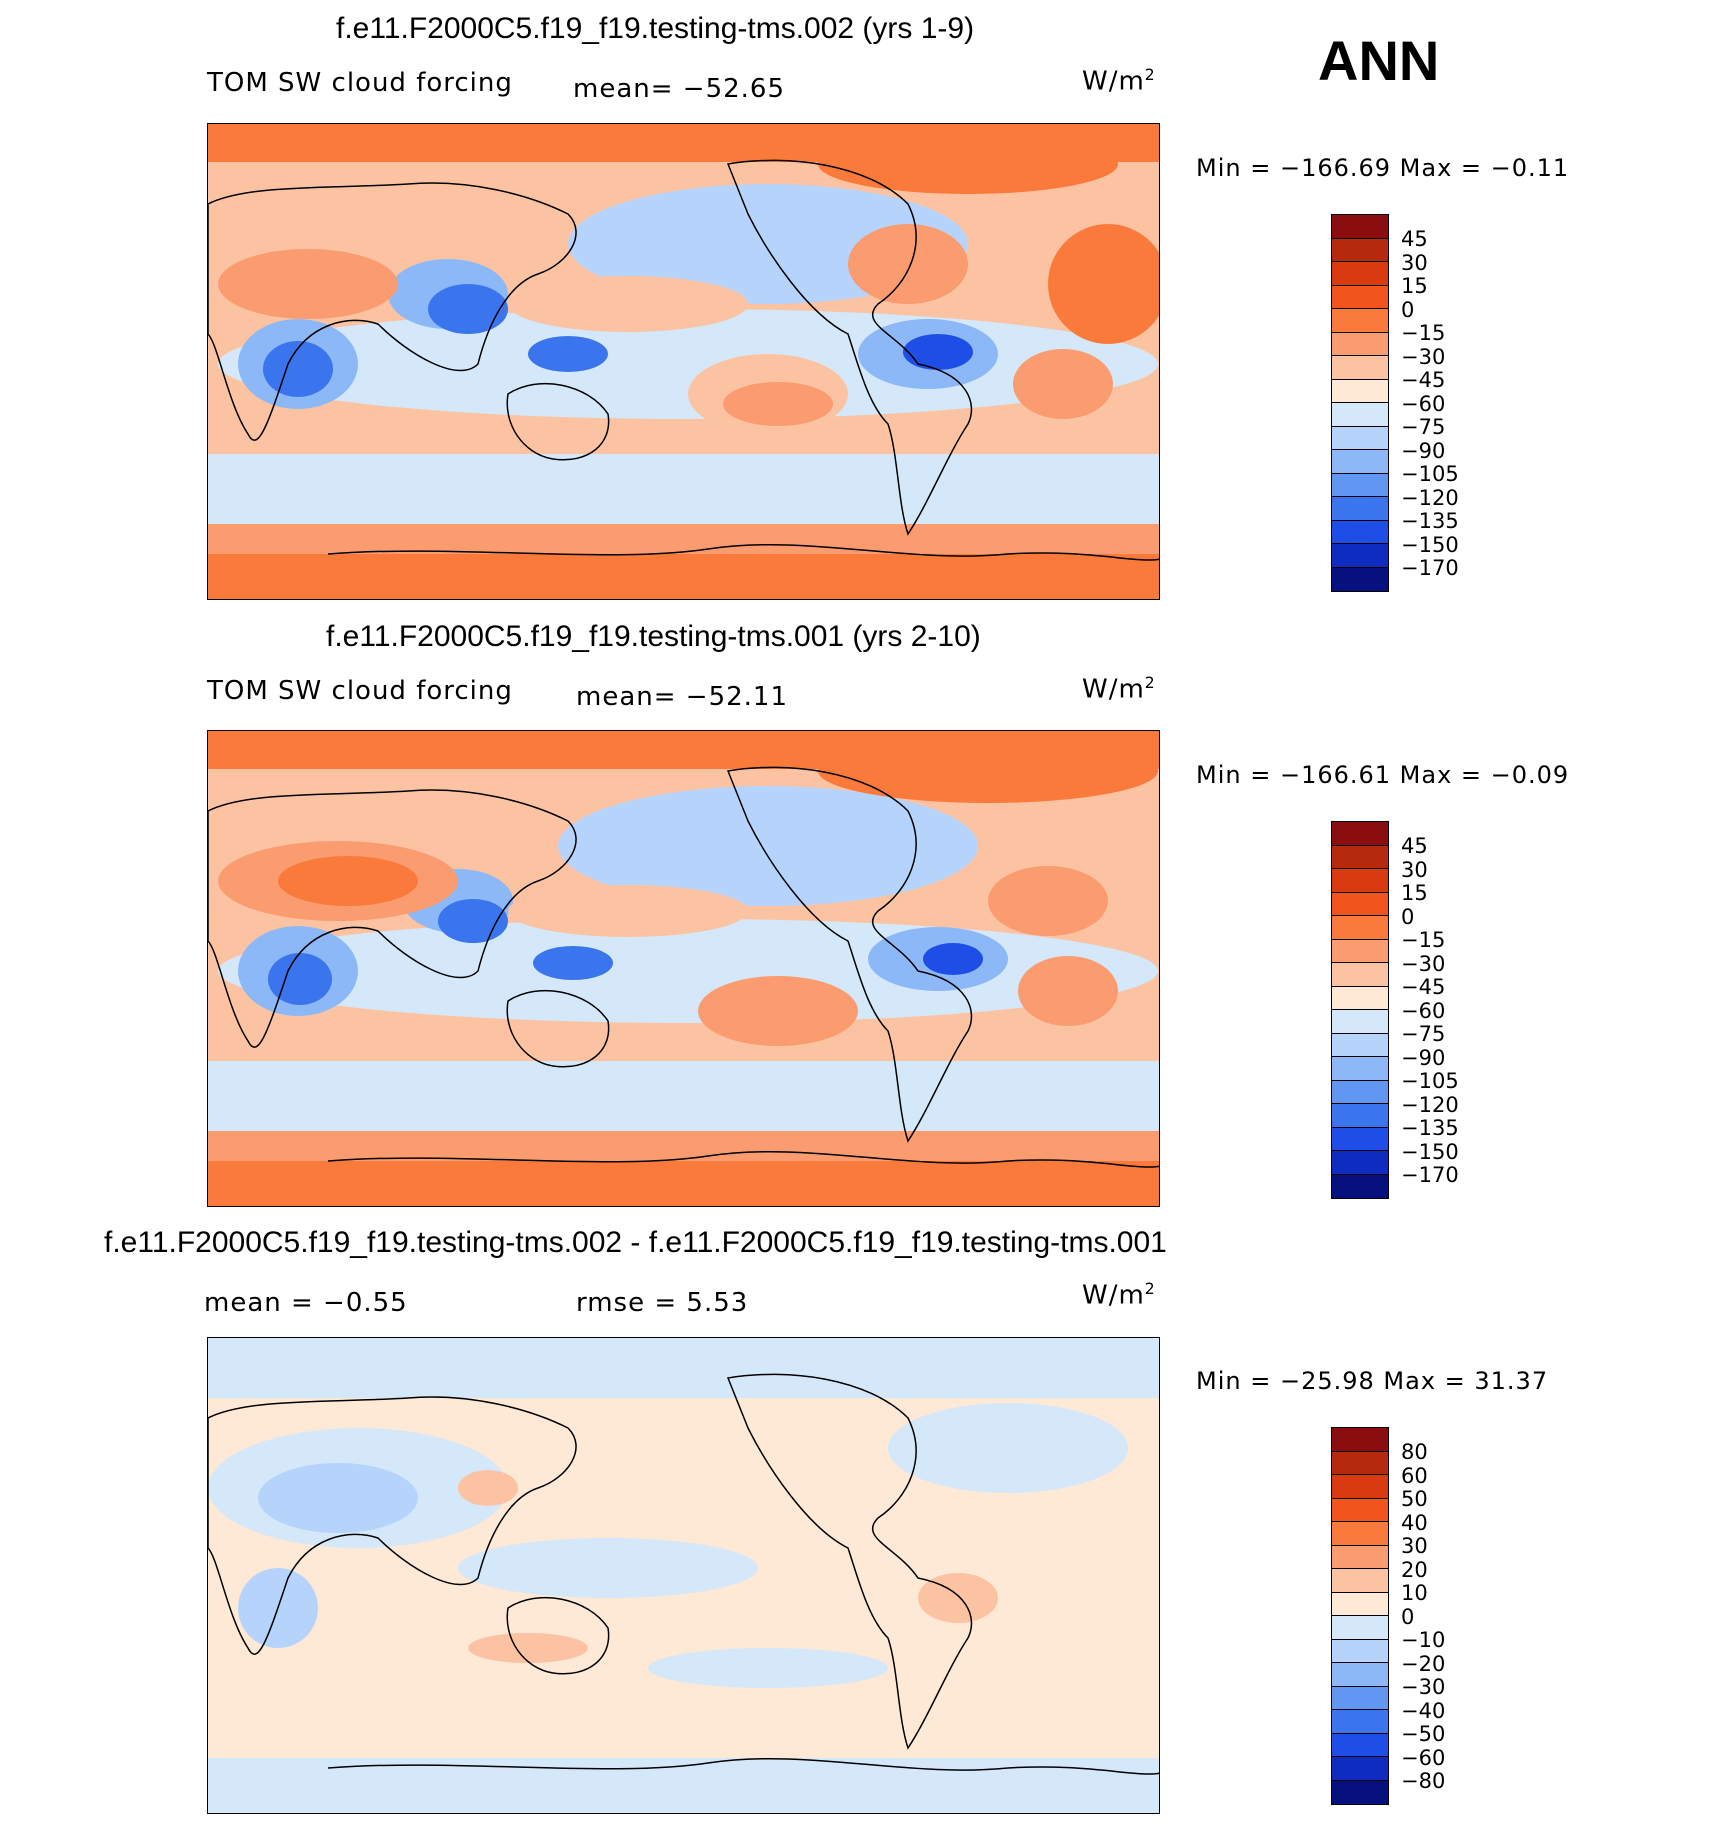  Describe the element at coordinates (1372, 1381) in the screenshot. I see `panel3-minmax: Min = −25.98 Max = 31.37` at that location.